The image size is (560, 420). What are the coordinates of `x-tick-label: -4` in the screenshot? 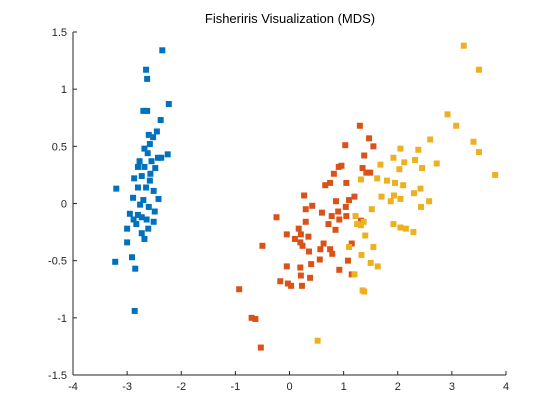 It's located at (73, 387).